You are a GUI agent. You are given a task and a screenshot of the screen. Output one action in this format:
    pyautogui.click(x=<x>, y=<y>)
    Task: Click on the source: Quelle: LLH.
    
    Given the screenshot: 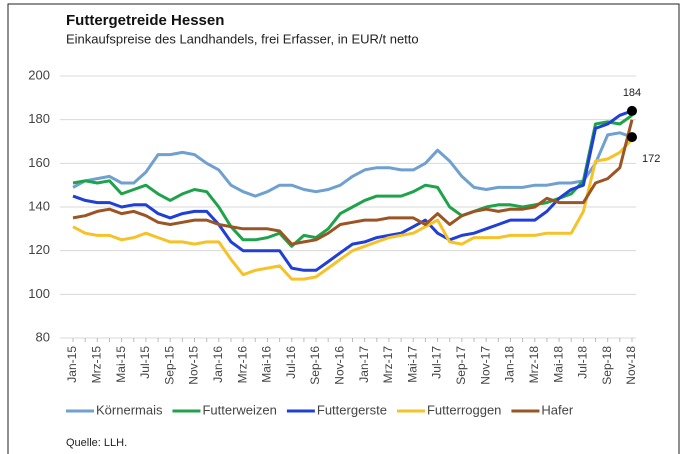 What is the action you would take?
    pyautogui.click(x=96, y=443)
    